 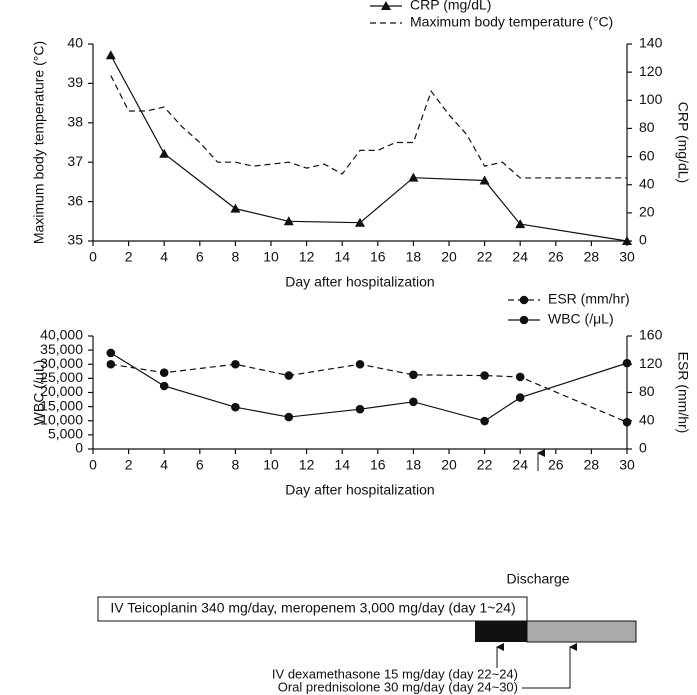 I want to click on dexamethasone-bar, so click(x=501, y=631).